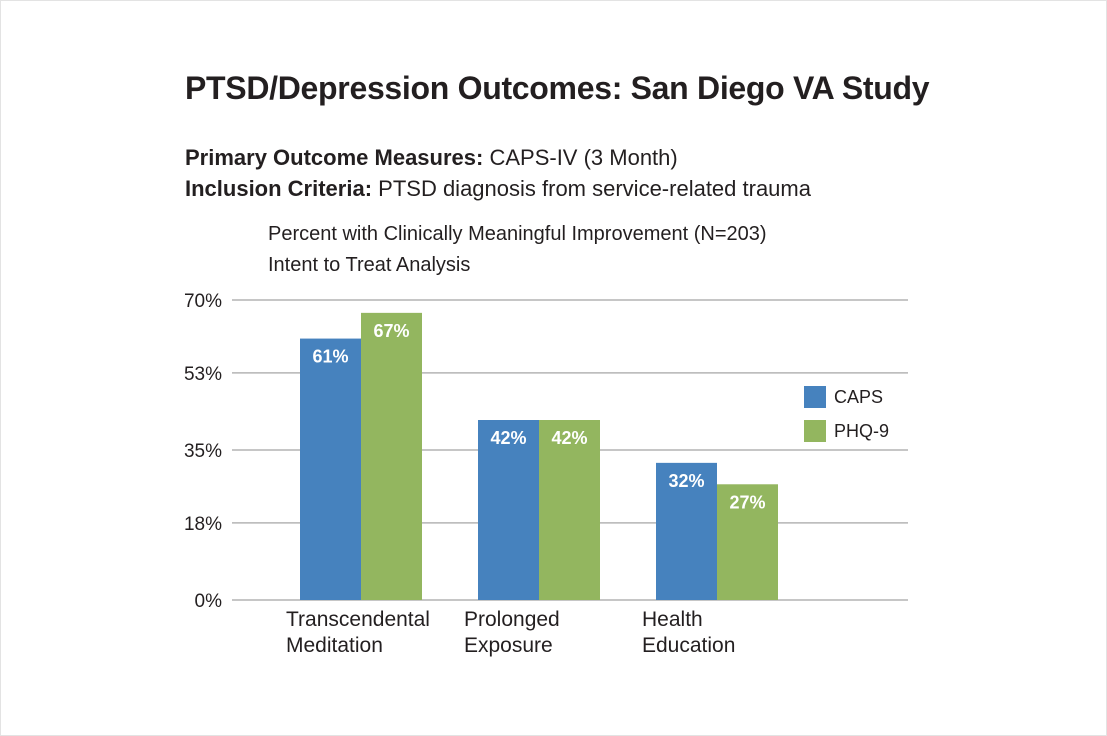 The image size is (1107, 736). What do you see at coordinates (580, 157) in the screenshot?
I see `primary-outcome-value: CAPS-IV (3 Month)` at bounding box center [580, 157].